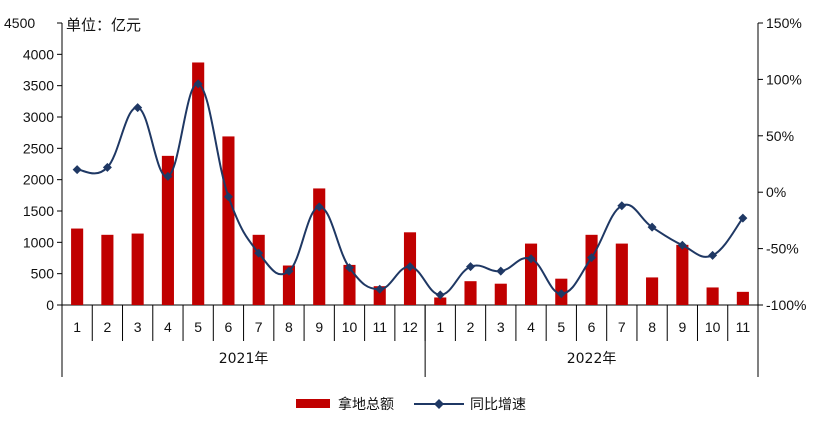 Image resolution: width=831 pixels, height=432 pixels. I want to click on legend-swatch-marker, so click(439, 404).